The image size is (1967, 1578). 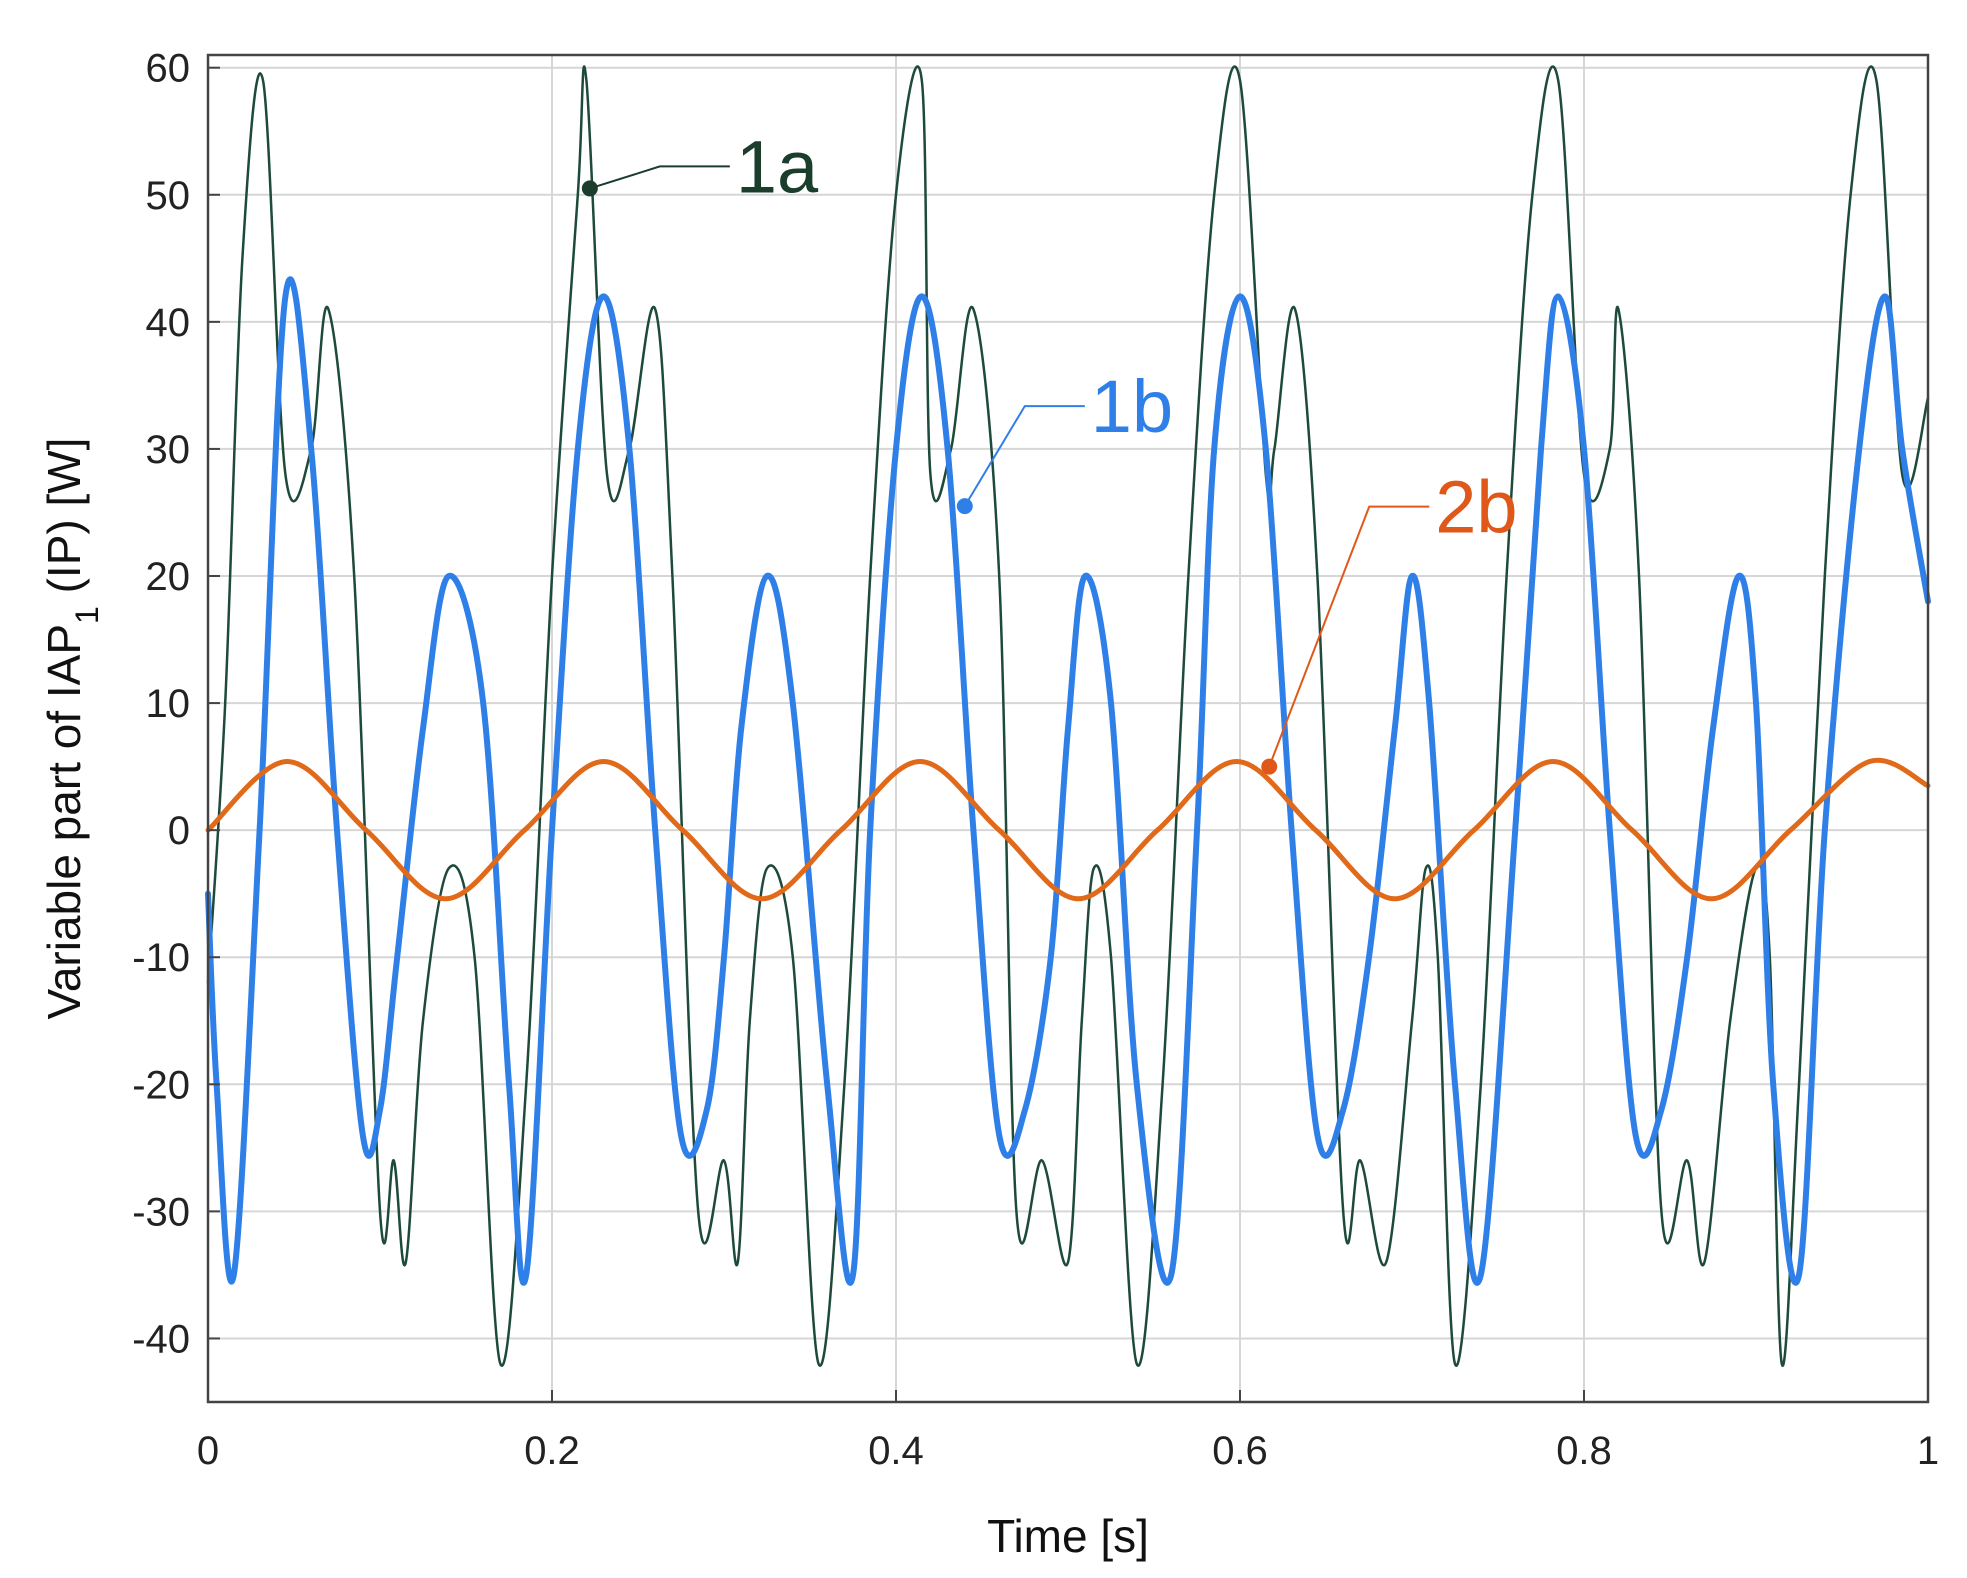 I want to click on annotation-1b-marker, so click(x=964, y=506).